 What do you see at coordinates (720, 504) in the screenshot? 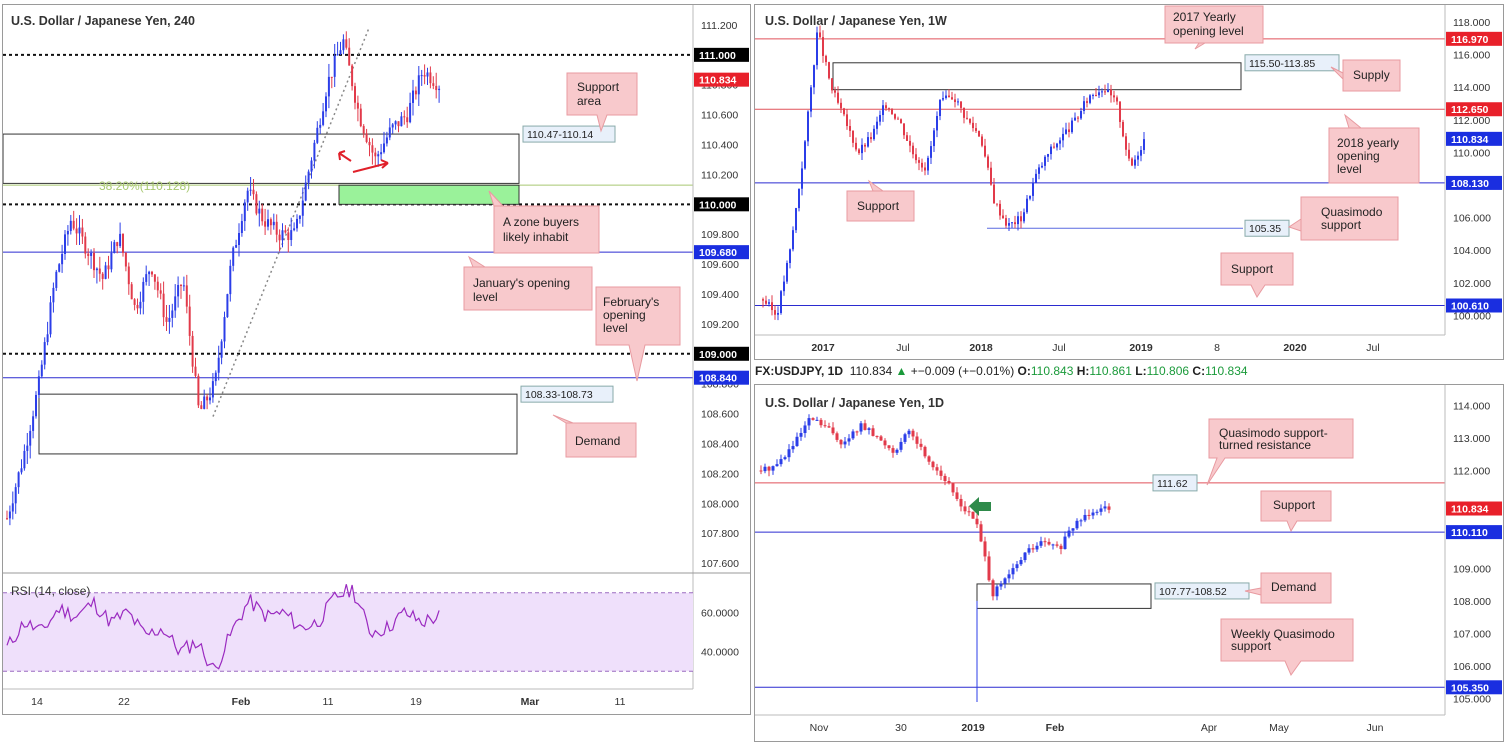
I see `price-tick-label: 108.000` at bounding box center [720, 504].